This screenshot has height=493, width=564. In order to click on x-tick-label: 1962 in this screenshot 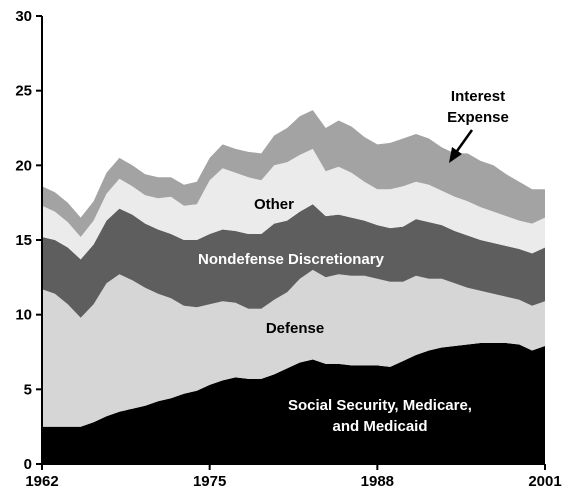, I will do `click(41, 481)`.